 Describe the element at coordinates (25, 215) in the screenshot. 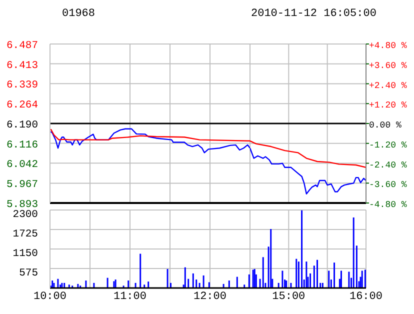

I see `y-tick-label: 2300` at that location.